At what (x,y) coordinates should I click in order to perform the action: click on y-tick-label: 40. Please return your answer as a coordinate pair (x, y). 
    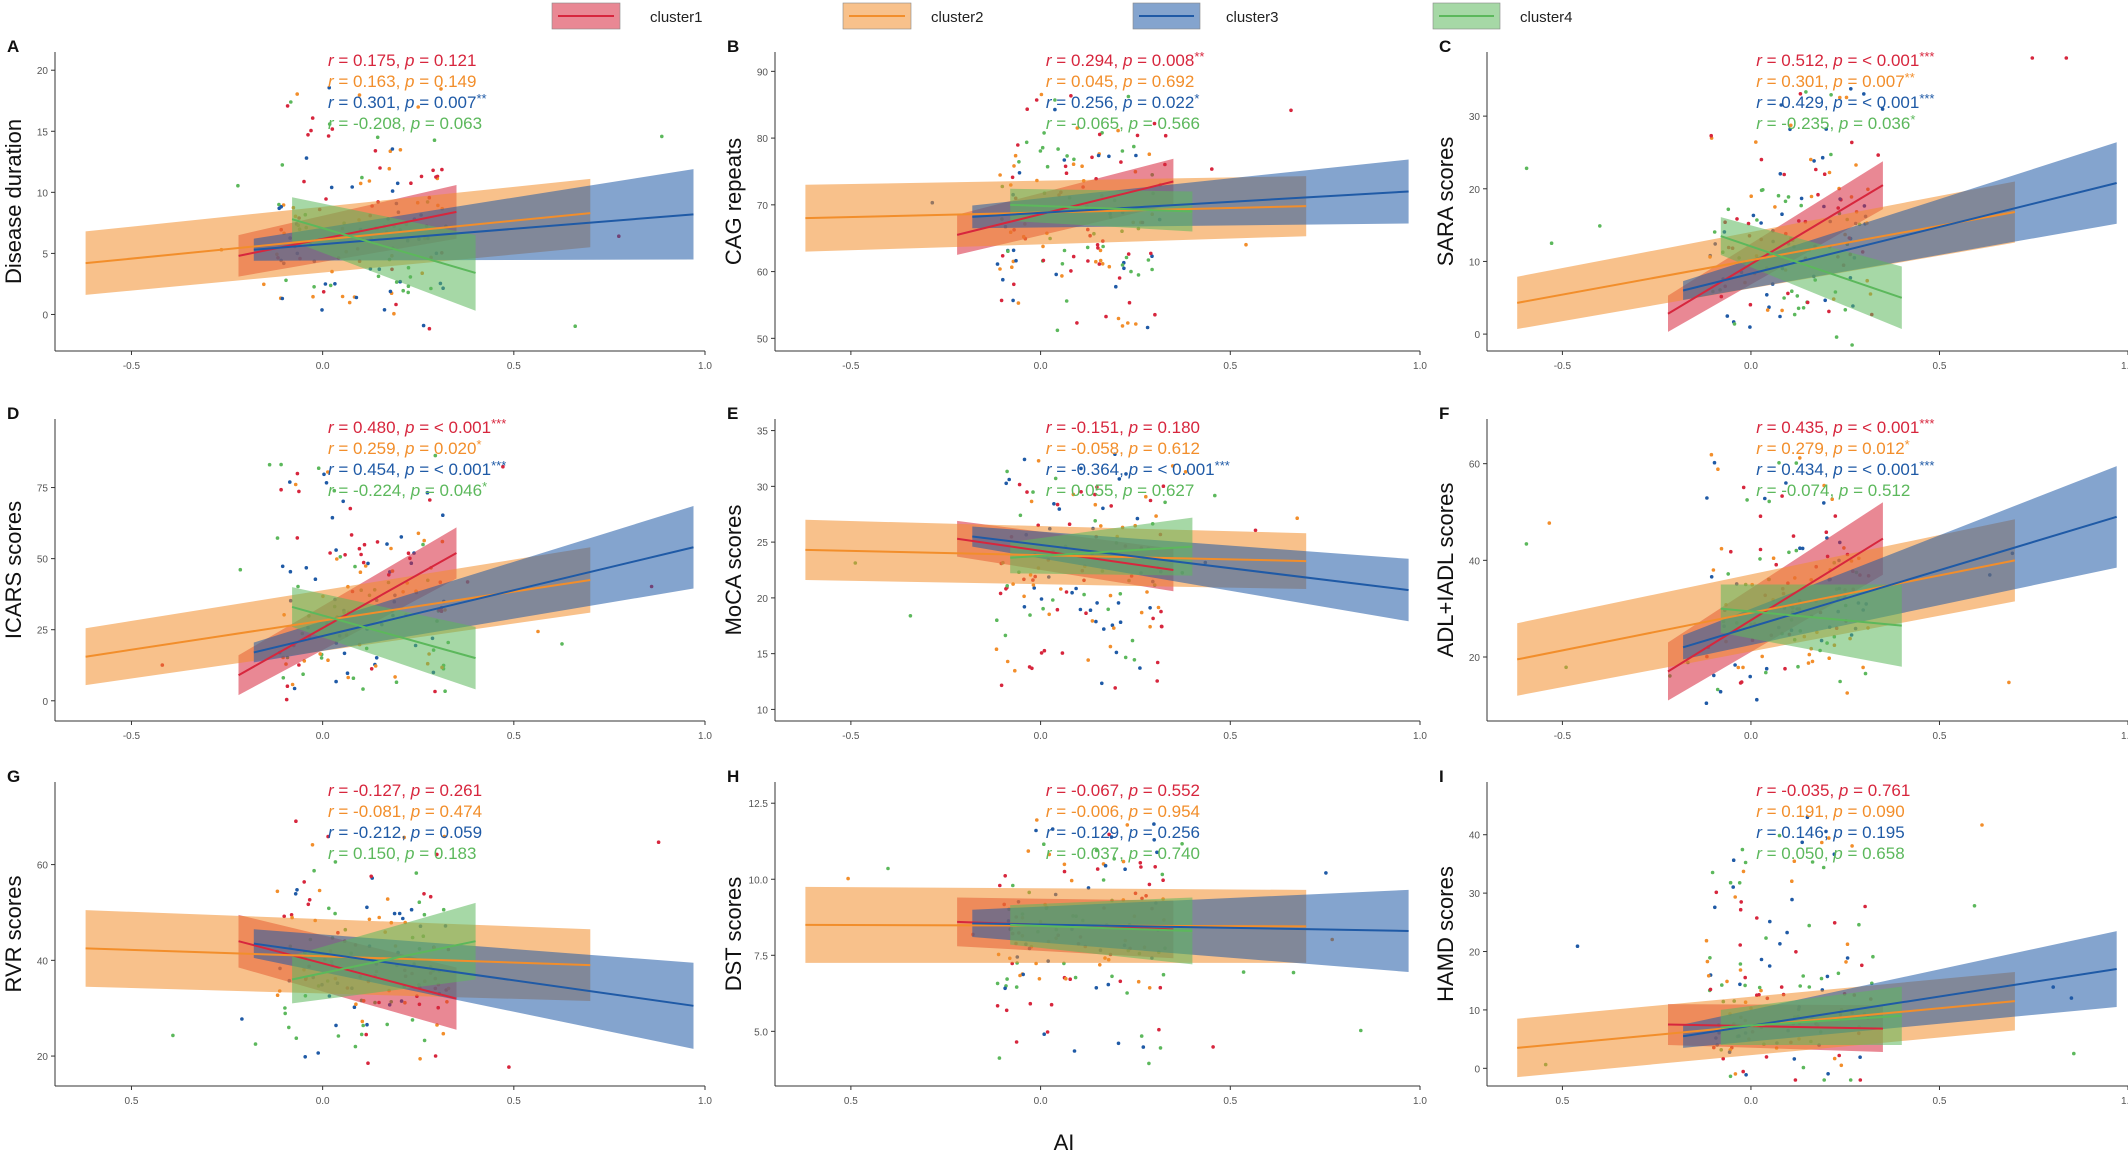
    Looking at the image, I should click on (1475, 836).